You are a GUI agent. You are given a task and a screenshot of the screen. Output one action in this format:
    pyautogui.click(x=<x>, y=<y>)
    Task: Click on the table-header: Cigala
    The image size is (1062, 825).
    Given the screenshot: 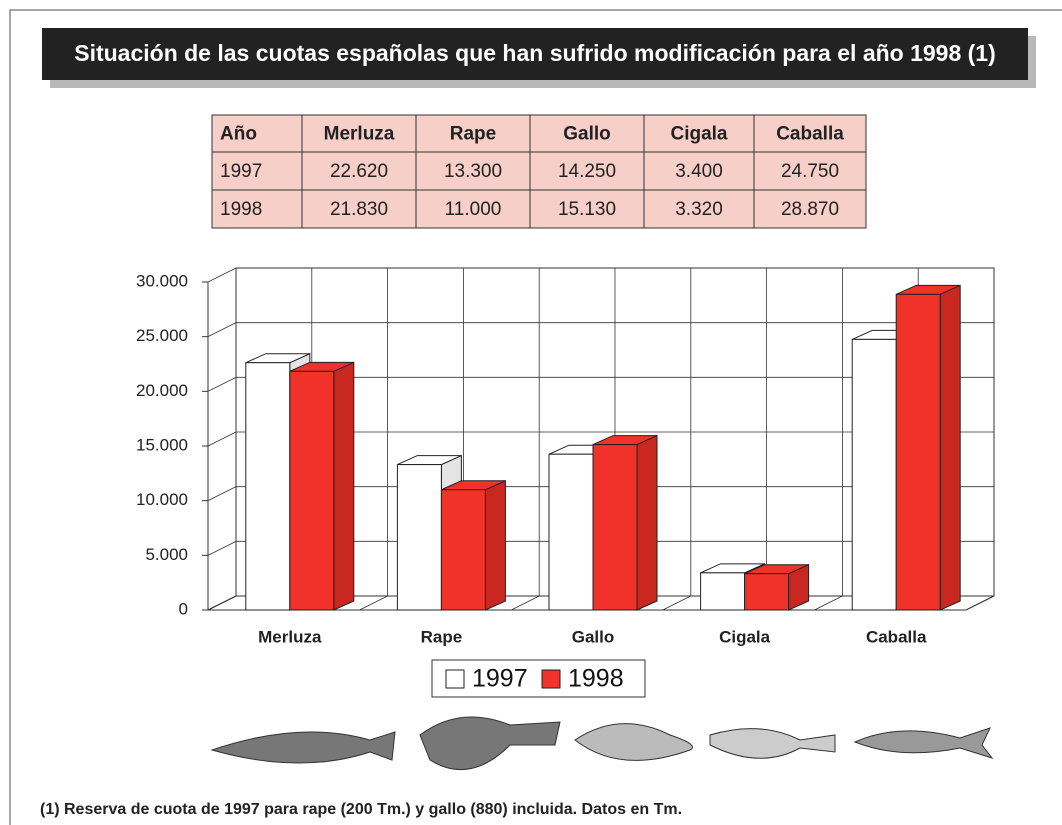 What is the action you would take?
    pyautogui.click(x=698, y=134)
    